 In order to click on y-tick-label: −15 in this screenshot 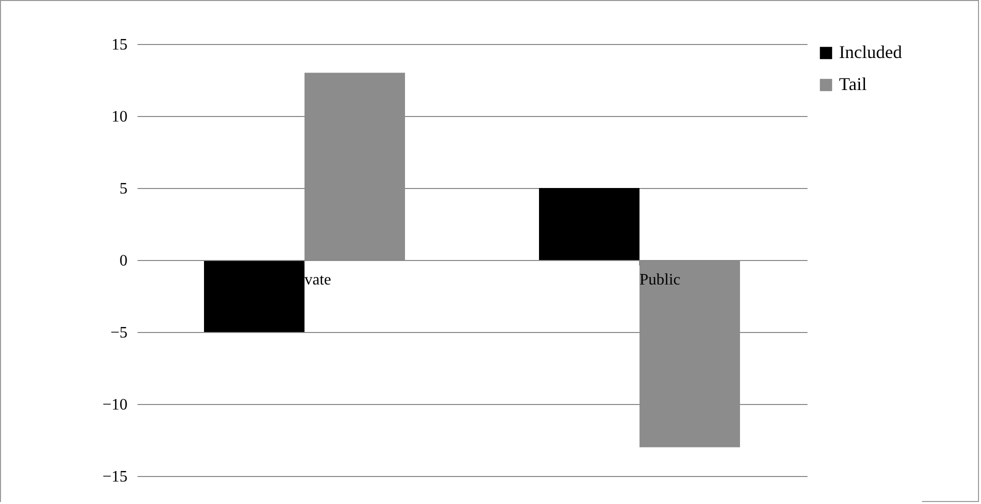, I will do `click(115, 477)`.